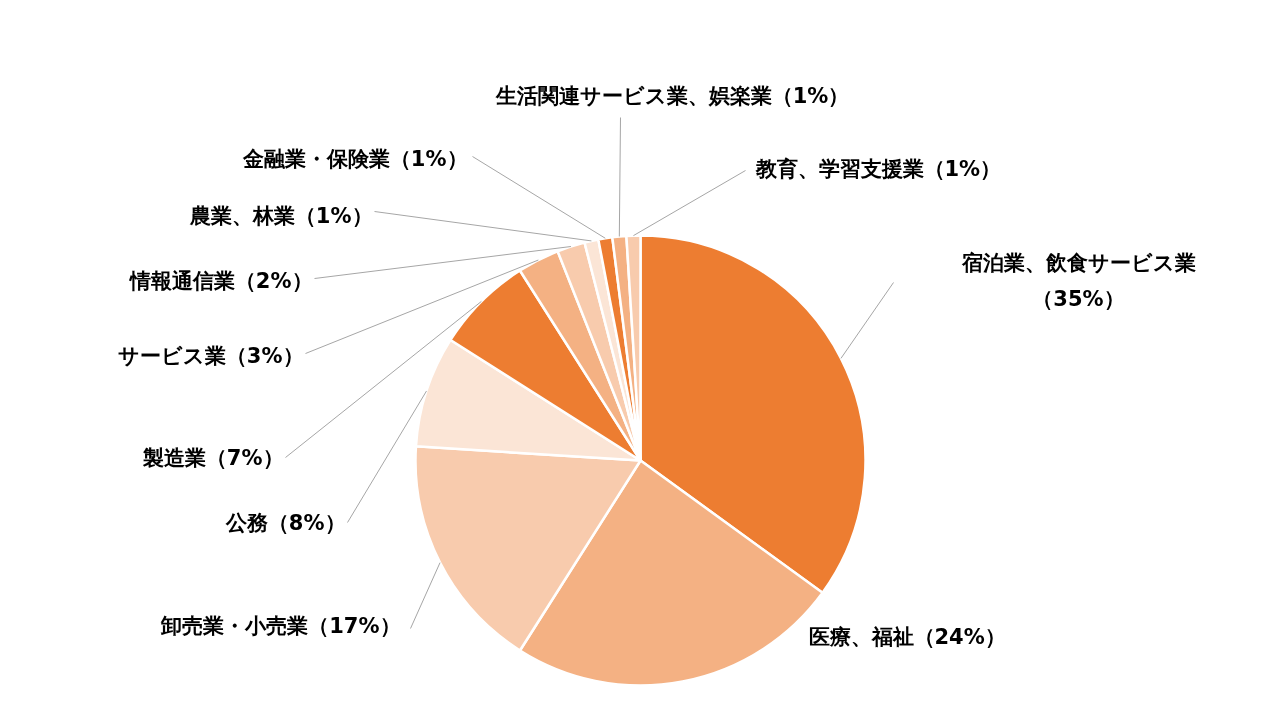 The width and height of the screenshot is (1280, 720). Describe the element at coordinates (878, 168) in the screenshot. I see `slice-label: 教育、学習支援業（1%）` at that location.